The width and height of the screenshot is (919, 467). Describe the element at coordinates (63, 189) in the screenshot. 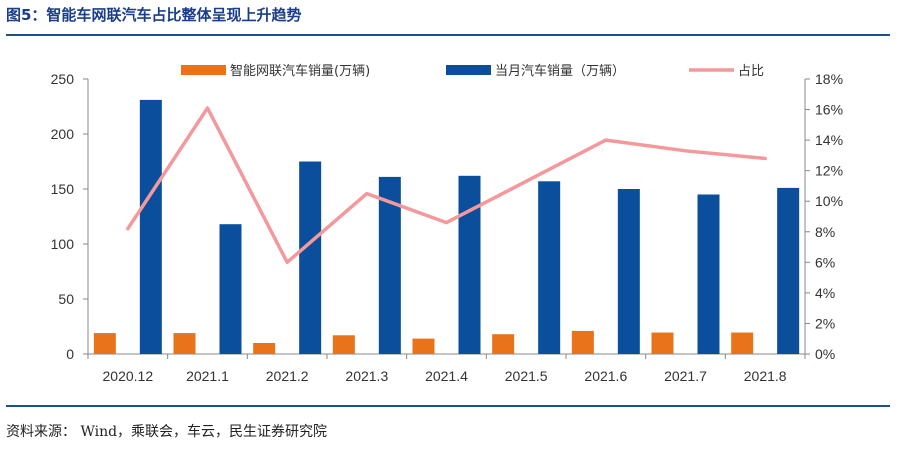

I see `y-left-tick-label: 150` at that location.